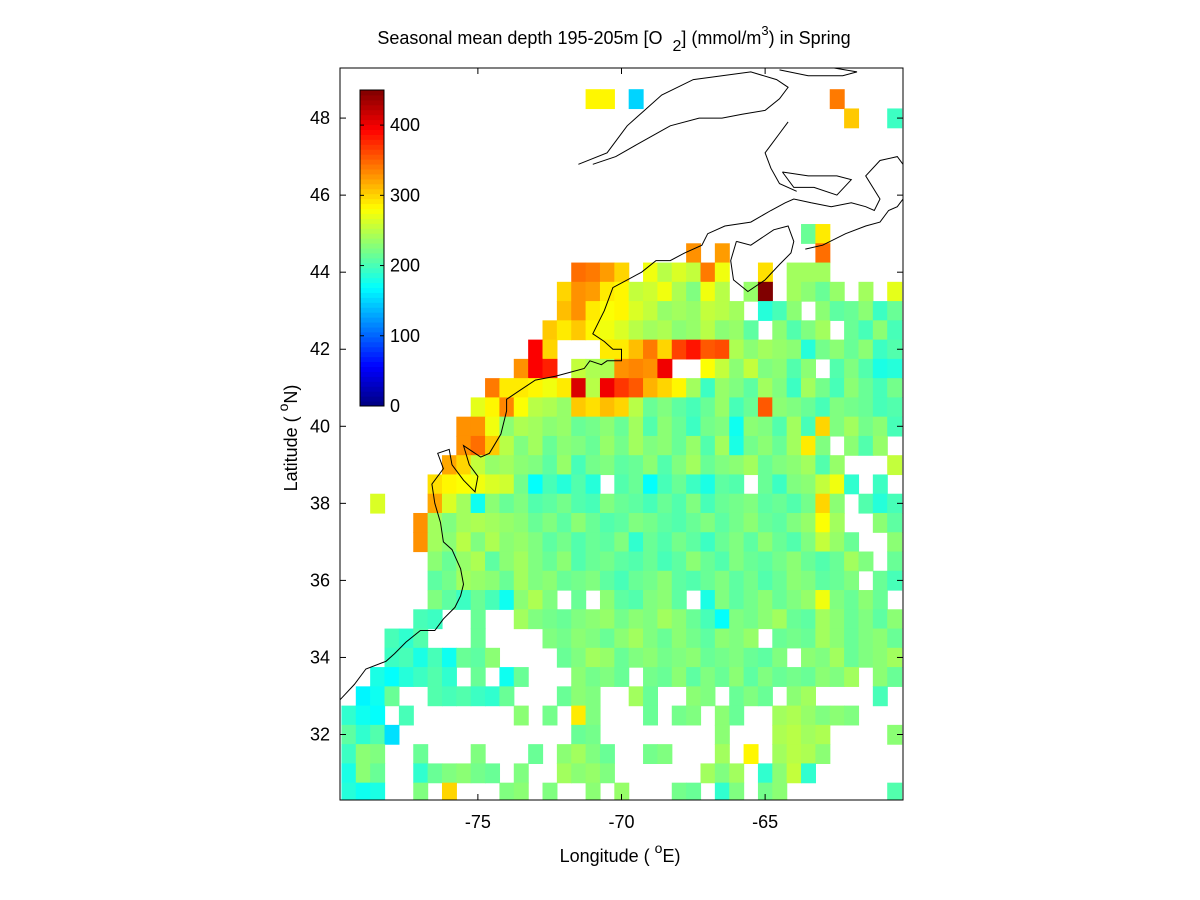 The height and width of the screenshot is (900, 1200). What do you see at coordinates (405, 266) in the screenshot?
I see `colorbar-tick-label: 200` at bounding box center [405, 266].